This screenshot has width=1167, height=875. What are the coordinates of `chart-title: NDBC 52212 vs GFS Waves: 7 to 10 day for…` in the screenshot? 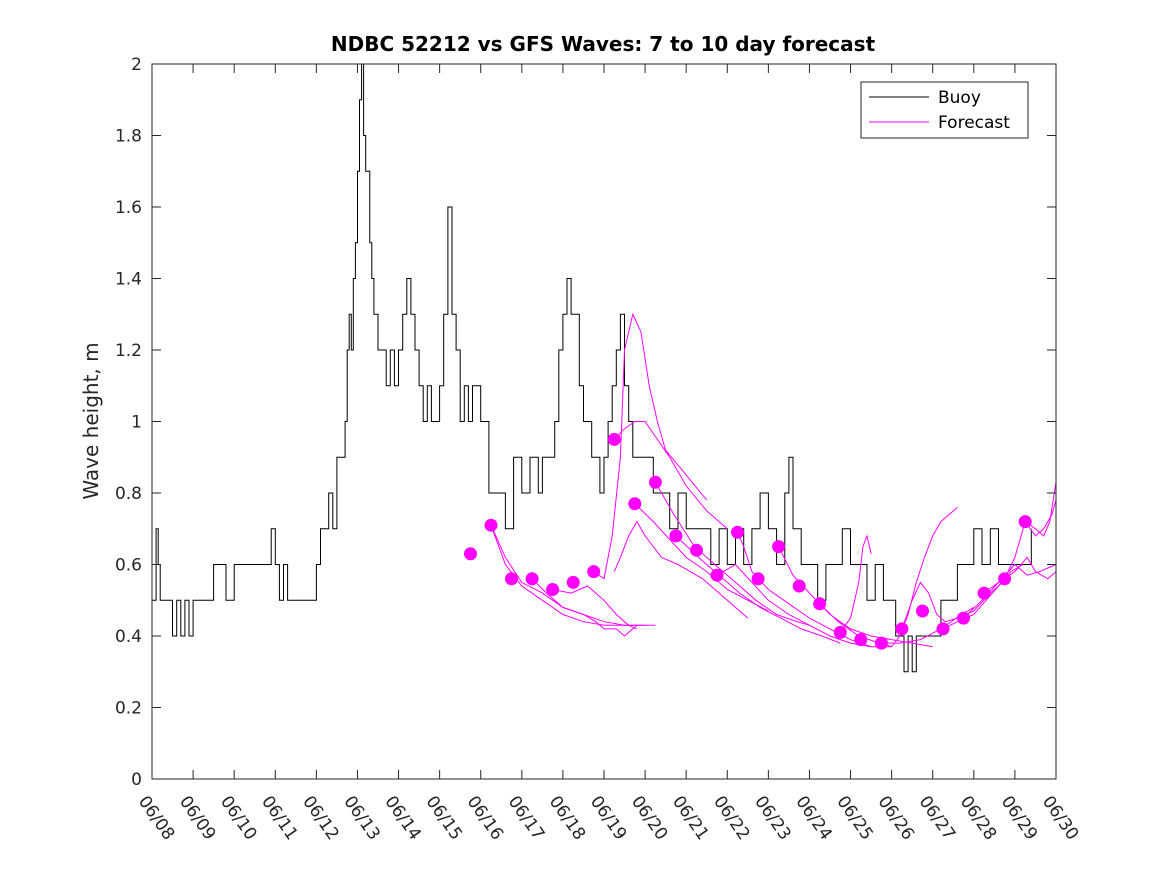 It's located at (603, 44).